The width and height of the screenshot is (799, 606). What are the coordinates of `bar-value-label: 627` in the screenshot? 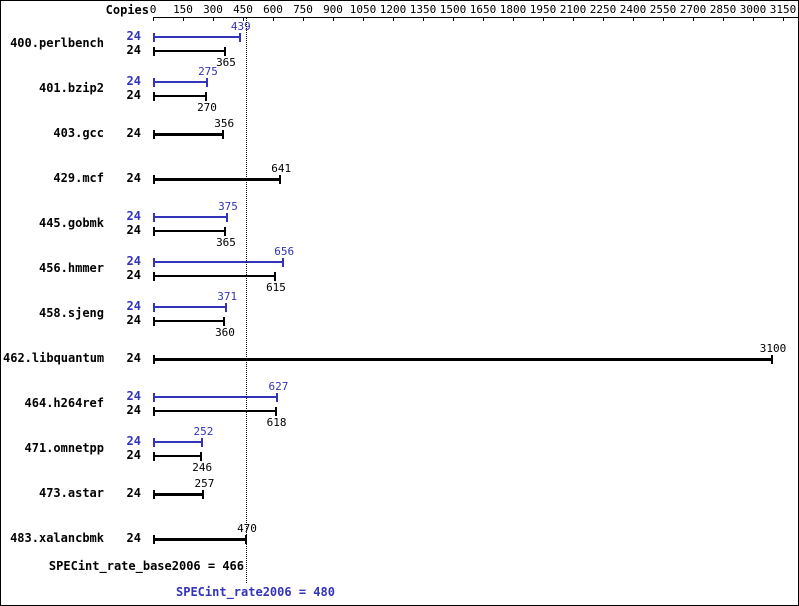 It's located at (278, 386).